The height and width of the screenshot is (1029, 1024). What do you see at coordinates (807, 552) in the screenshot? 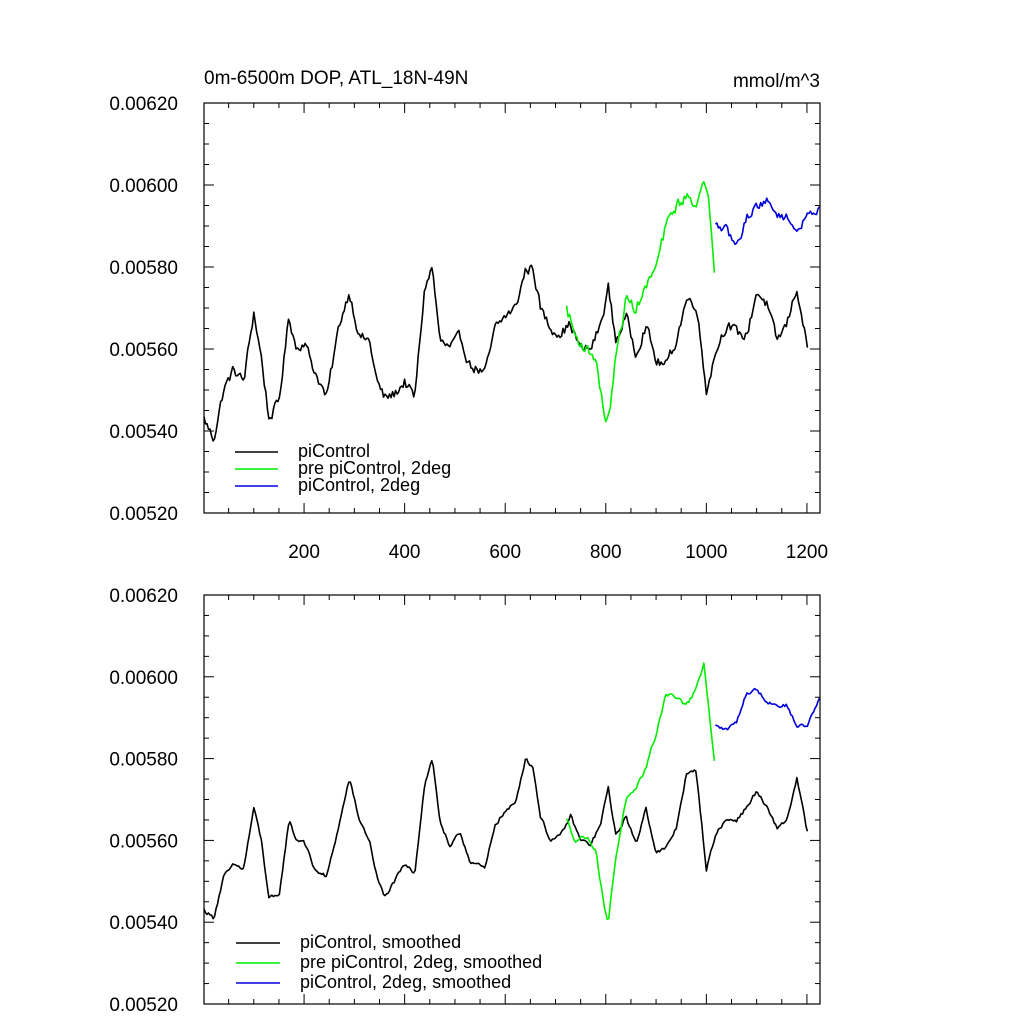
I see `x-tick-label: 1200` at bounding box center [807, 552].